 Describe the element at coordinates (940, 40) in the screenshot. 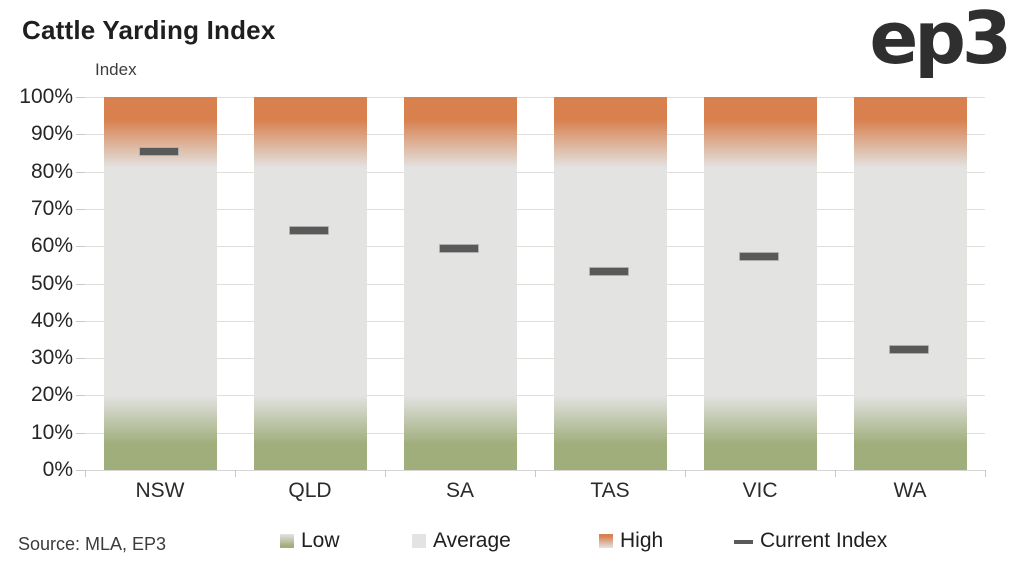

I see `ep3-logo: ep3` at that location.